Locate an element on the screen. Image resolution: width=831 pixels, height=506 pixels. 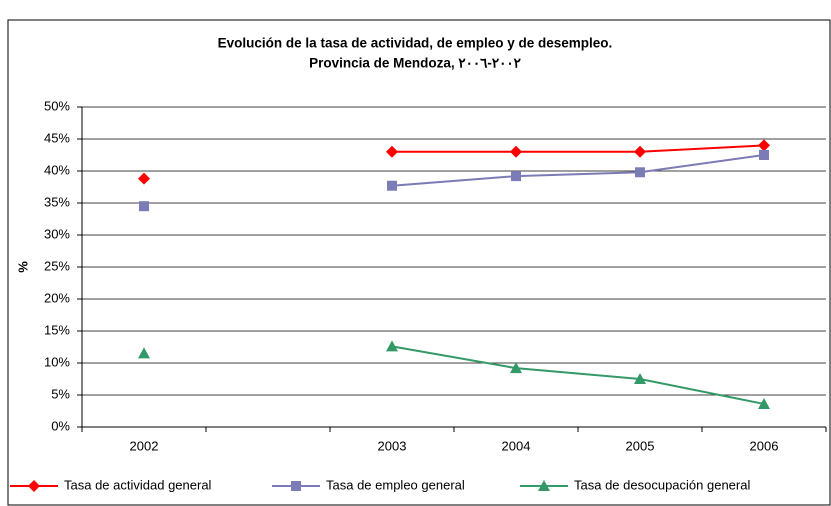
legend-label: Tasa de empleo general is located at coordinates (395, 484).